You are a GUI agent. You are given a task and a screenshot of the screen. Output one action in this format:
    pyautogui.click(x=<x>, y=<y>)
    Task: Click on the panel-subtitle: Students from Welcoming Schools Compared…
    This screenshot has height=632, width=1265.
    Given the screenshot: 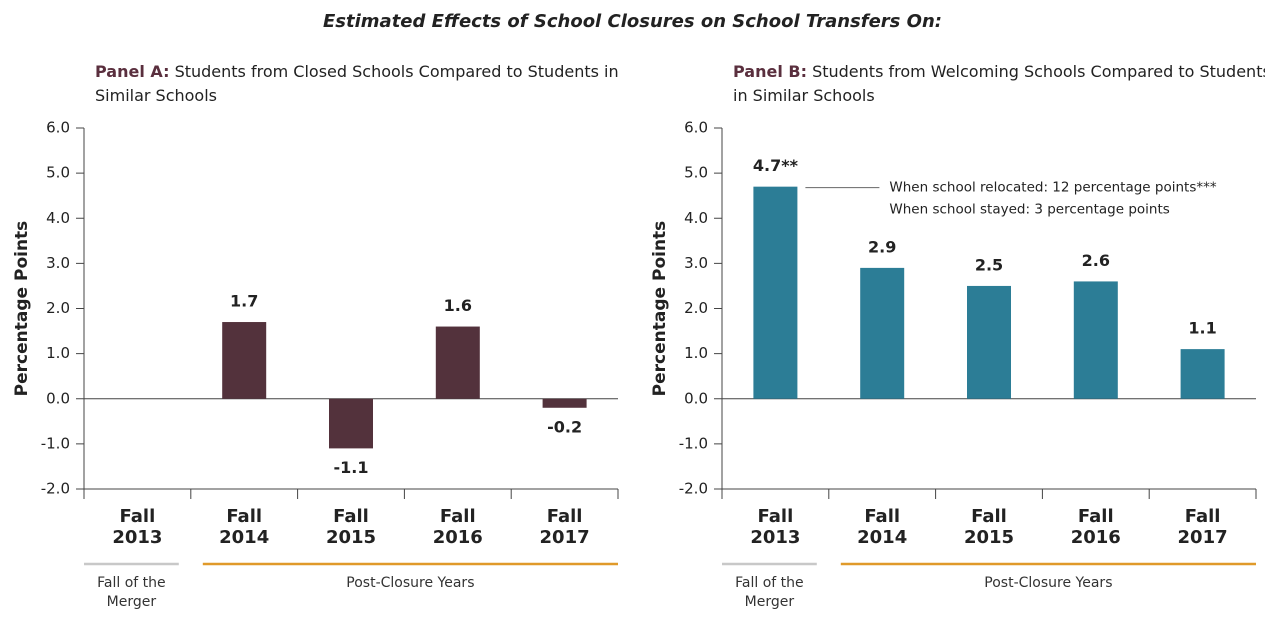 What is the action you would take?
    pyautogui.click(x=999, y=83)
    